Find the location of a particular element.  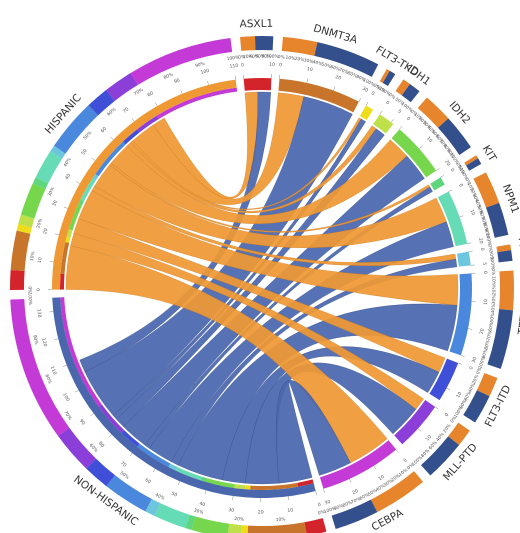

percent-label-non-hispanic-0pct: 0% is located at coordinates (321, 513).